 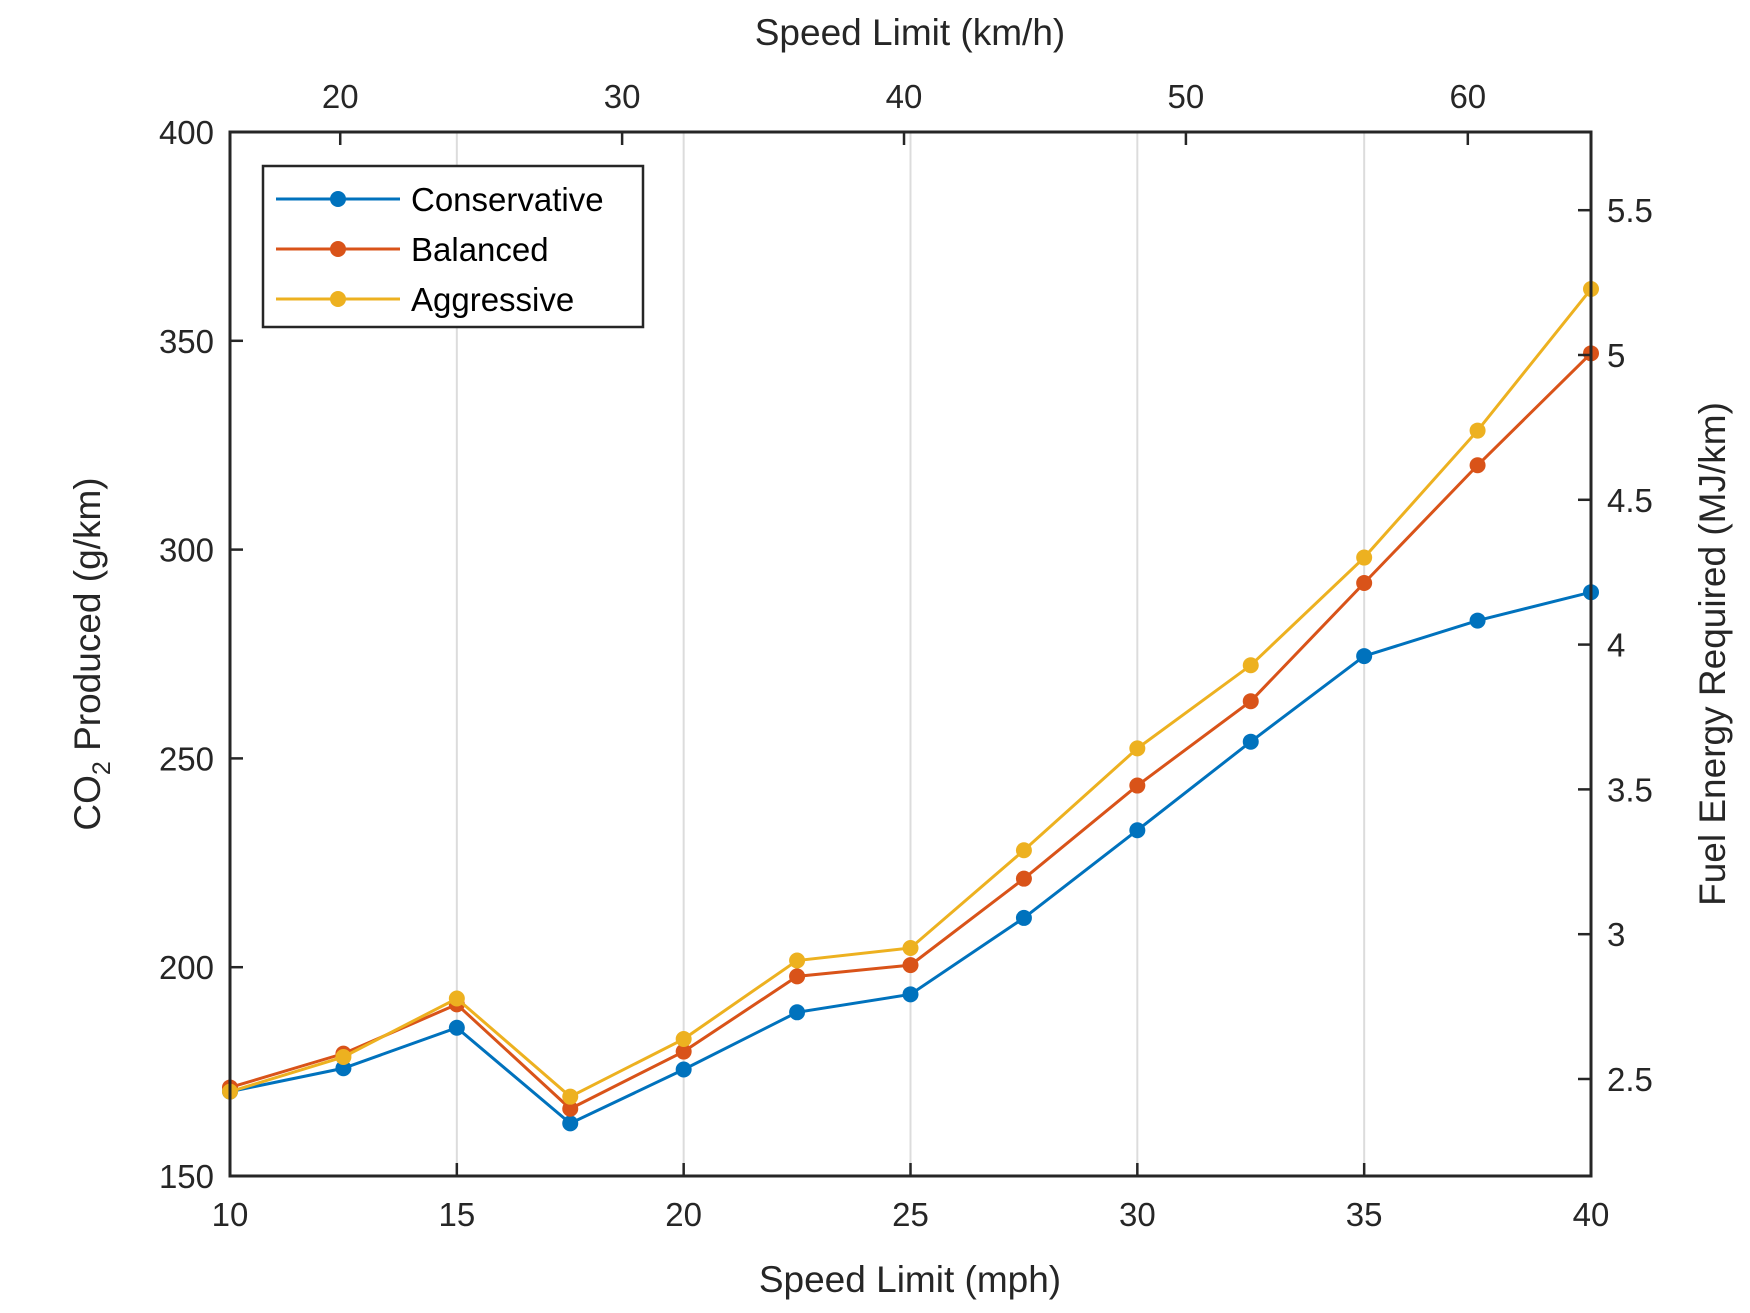 I want to click on x2-tick-label: 50, so click(x=1186, y=96).